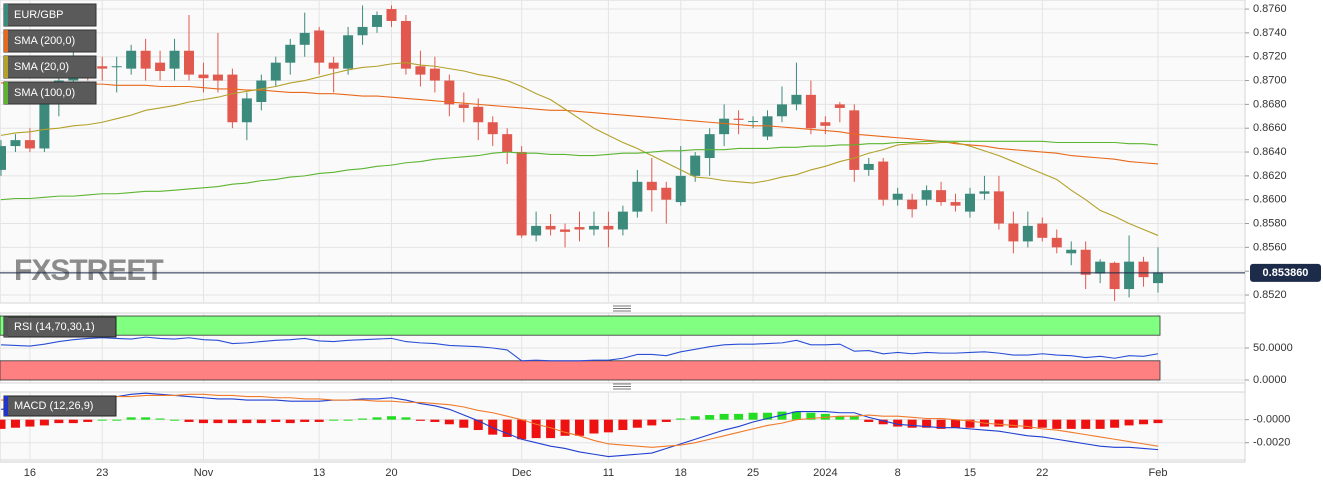  Describe the element at coordinates (41, 67) in the screenshot. I see `legend-label: SMA (20,0)` at that location.